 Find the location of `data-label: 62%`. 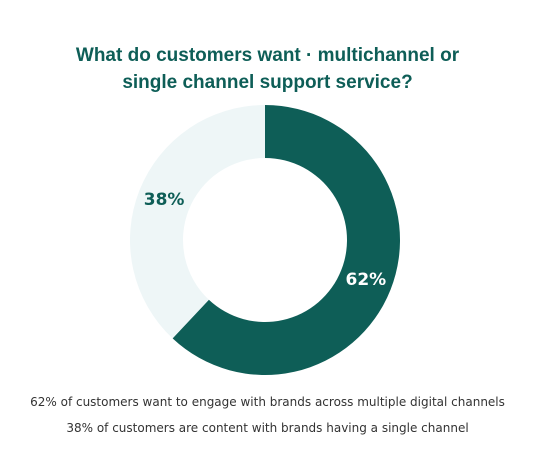

data-label: 62% is located at coordinates (366, 280).